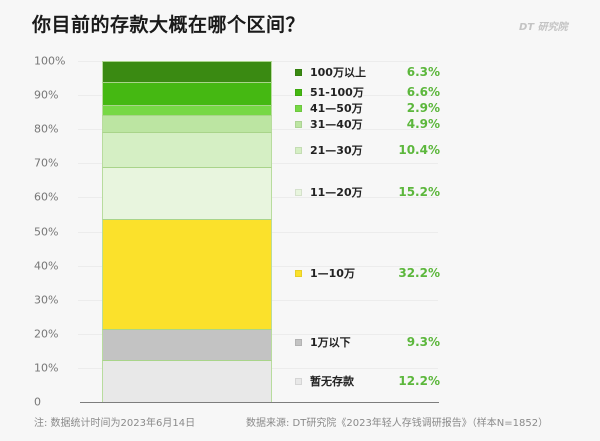 This screenshot has height=441, width=600. I want to click on legend-value: 12.2%, so click(419, 381).